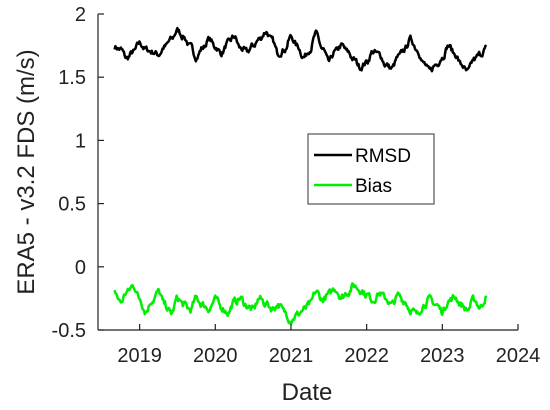 Image resolution: width=550 pixels, height=410 pixels. What do you see at coordinates (291, 356) in the screenshot?
I see `x-tick-label: 2021` at bounding box center [291, 356].